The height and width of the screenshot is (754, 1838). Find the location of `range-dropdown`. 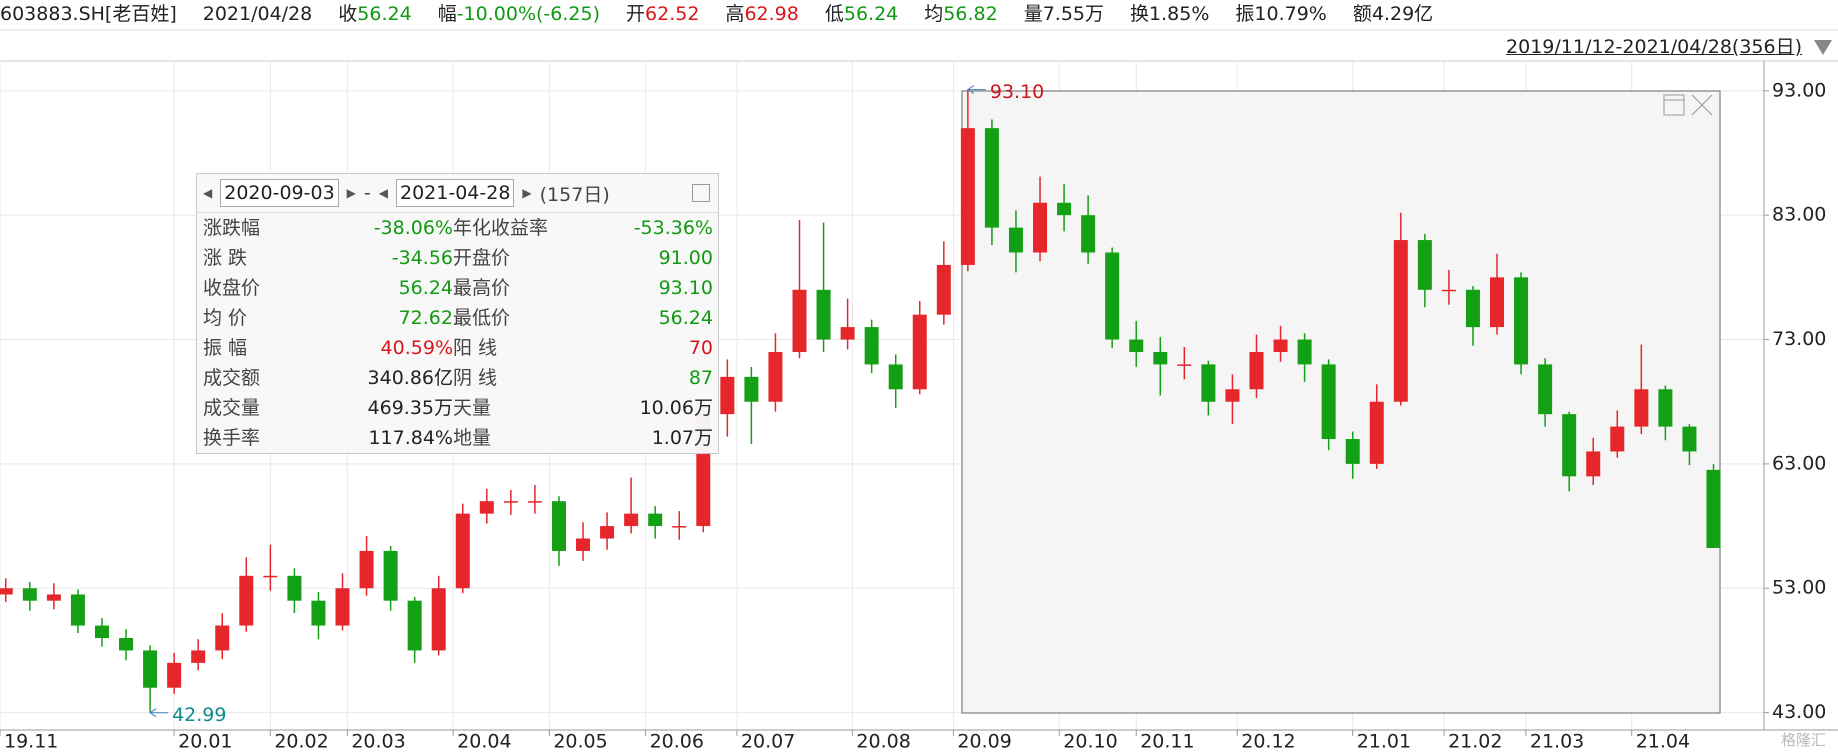

range-dropdown is located at coordinates (1823, 47).